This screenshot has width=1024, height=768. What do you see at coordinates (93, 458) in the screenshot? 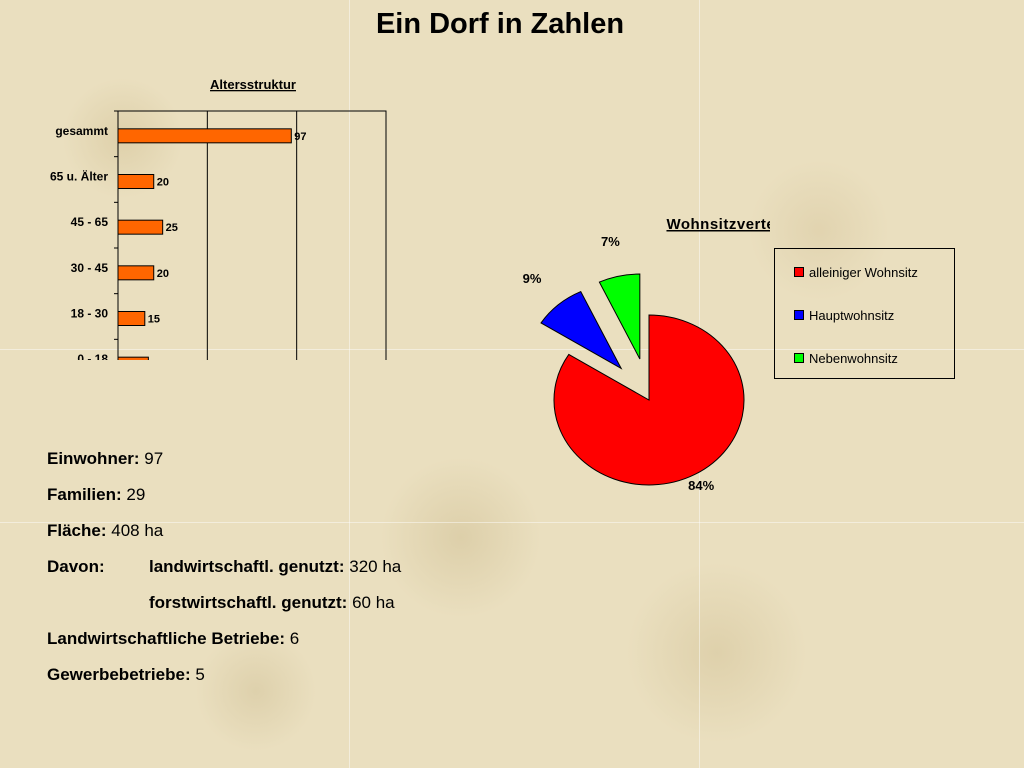
I see `fact-label: Einwohner:` at bounding box center [93, 458].